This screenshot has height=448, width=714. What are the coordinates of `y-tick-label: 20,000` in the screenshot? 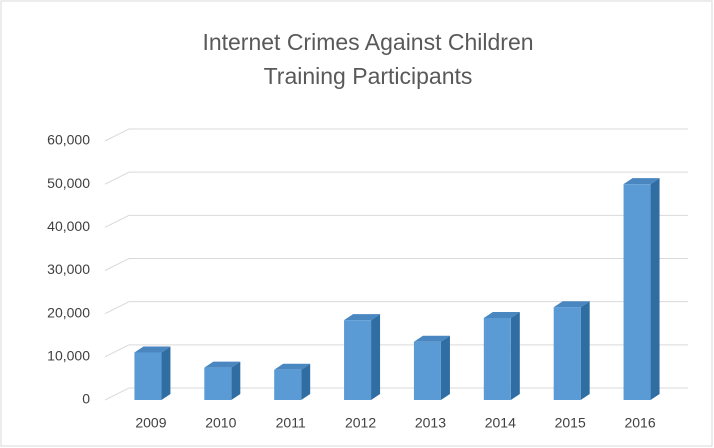 It's located at (68, 312).